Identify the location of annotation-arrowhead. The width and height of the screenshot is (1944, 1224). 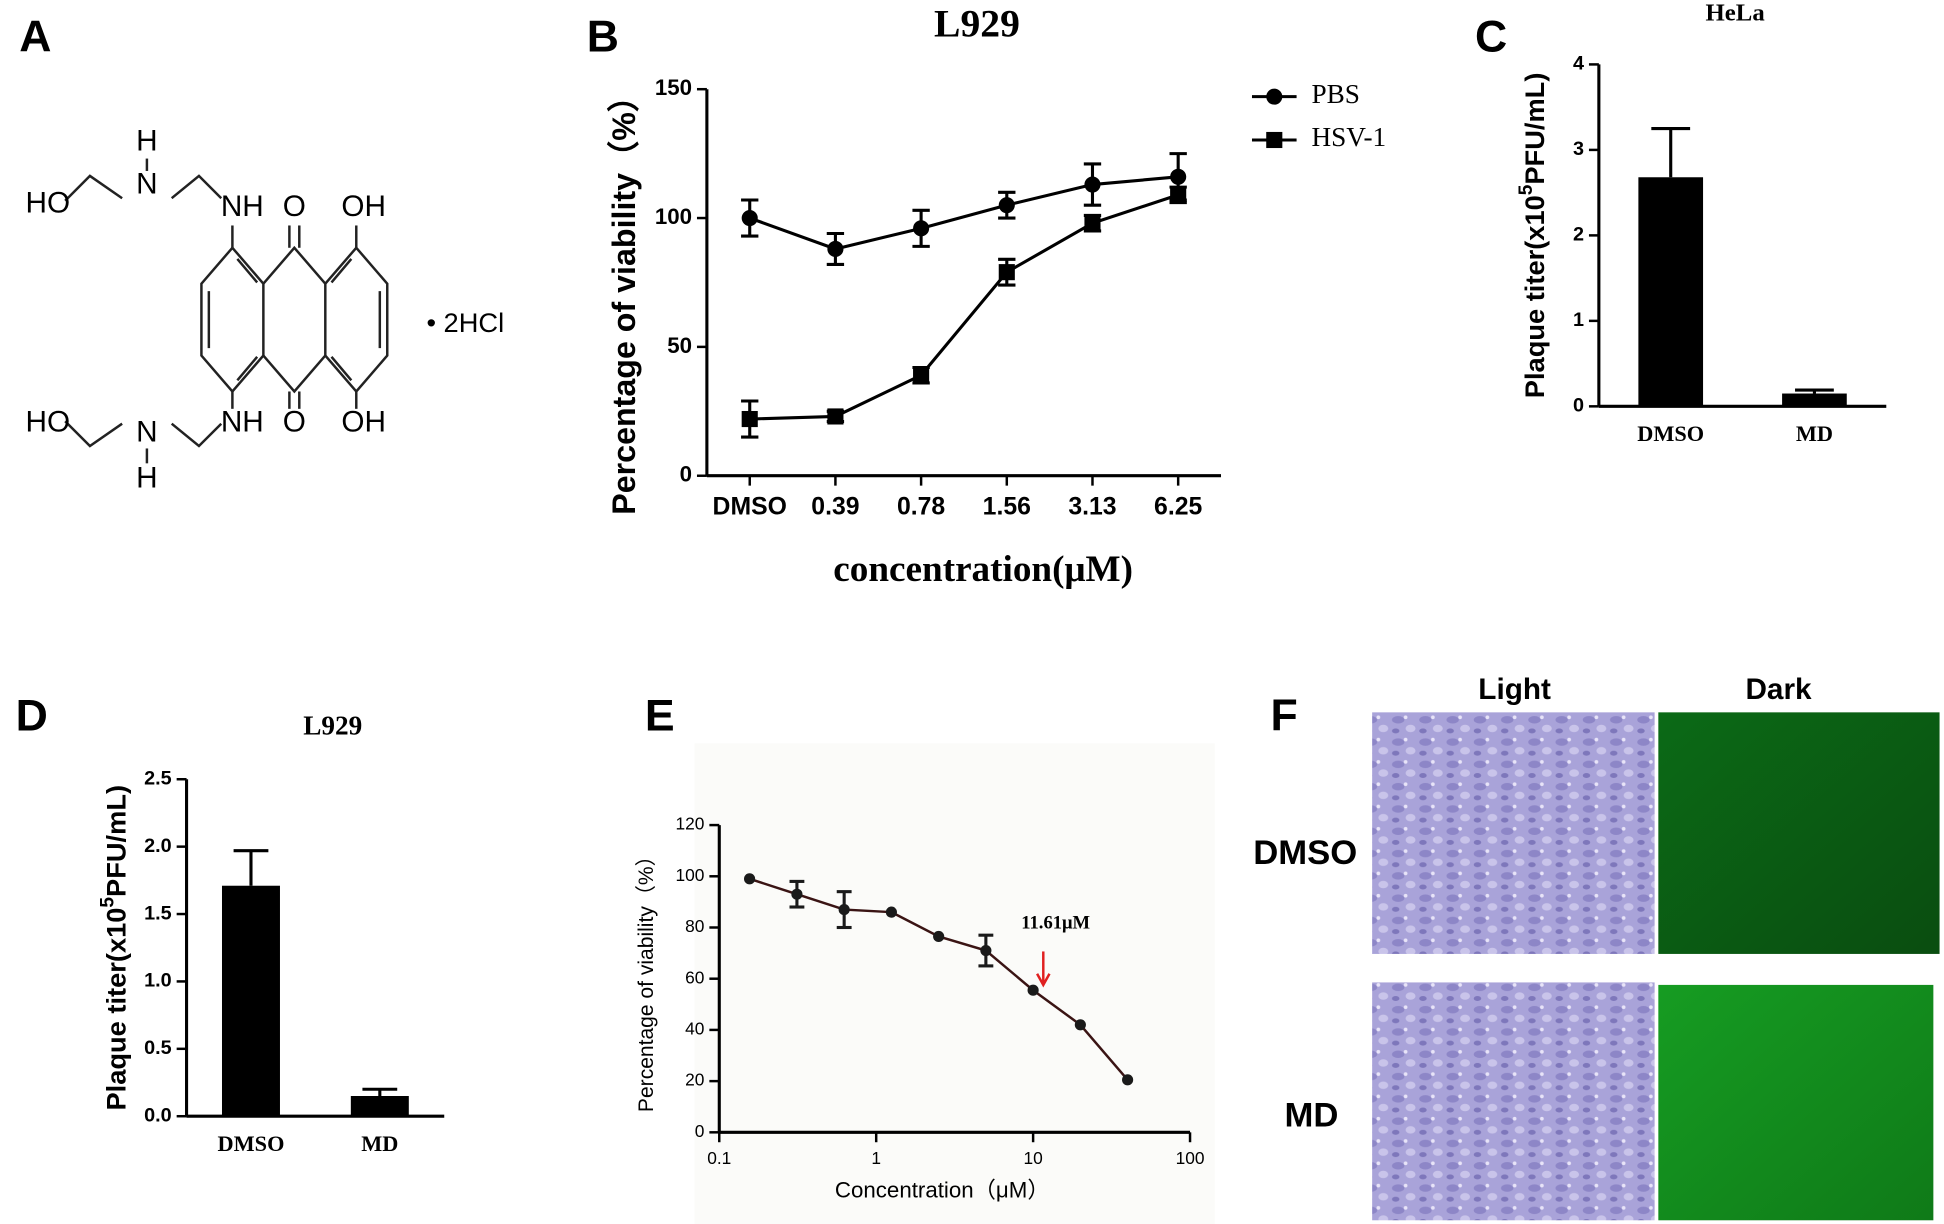
(1043, 980).